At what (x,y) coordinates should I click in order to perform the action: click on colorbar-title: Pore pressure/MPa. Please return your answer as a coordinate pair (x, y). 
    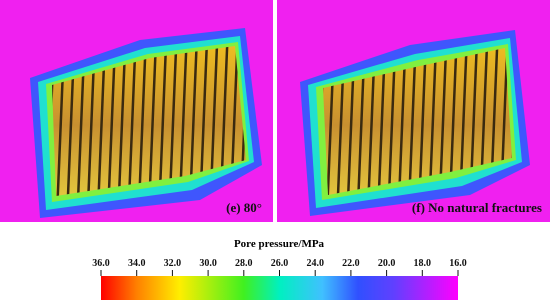
    Looking at the image, I should click on (279, 244).